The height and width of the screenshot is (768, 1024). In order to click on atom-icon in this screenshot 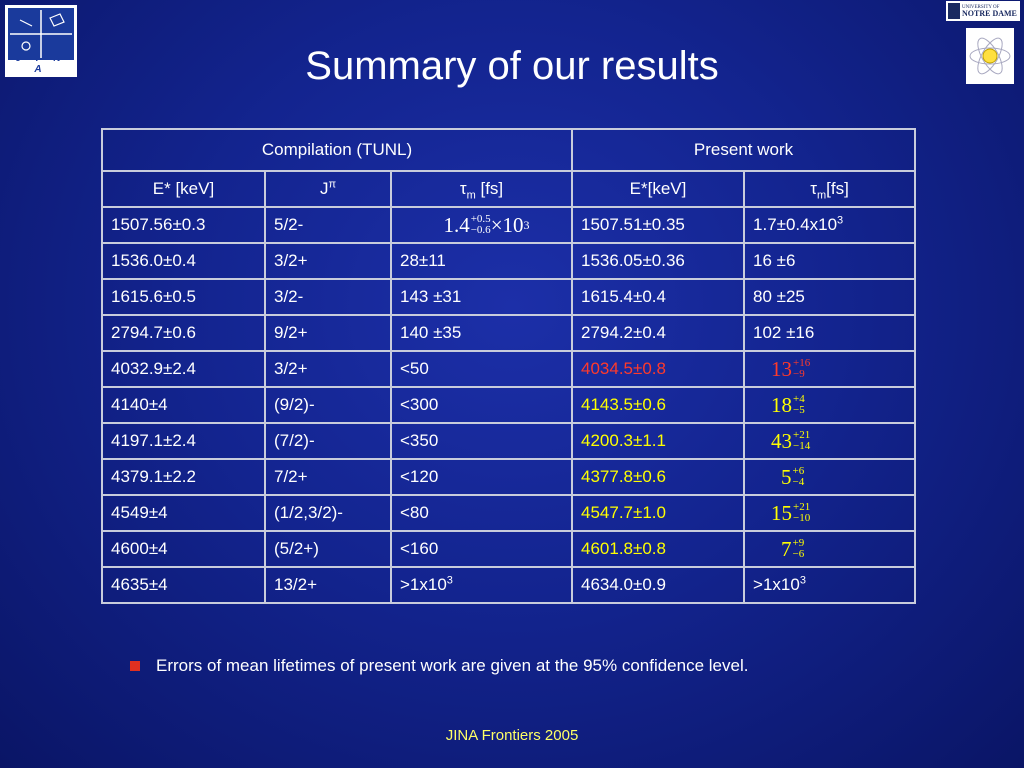, I will do `click(990, 56)`.